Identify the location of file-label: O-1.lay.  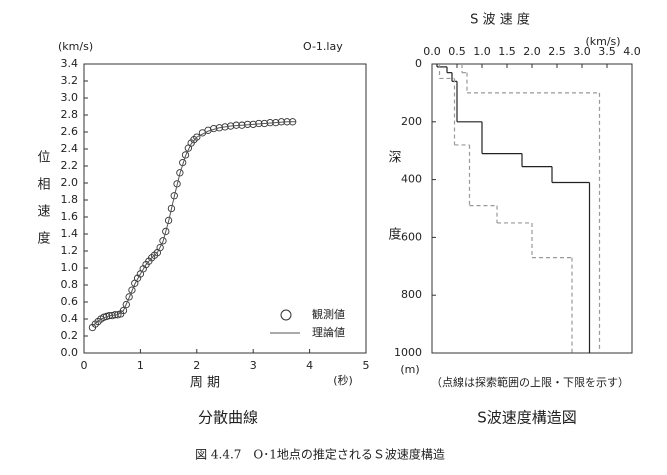
(323, 46).